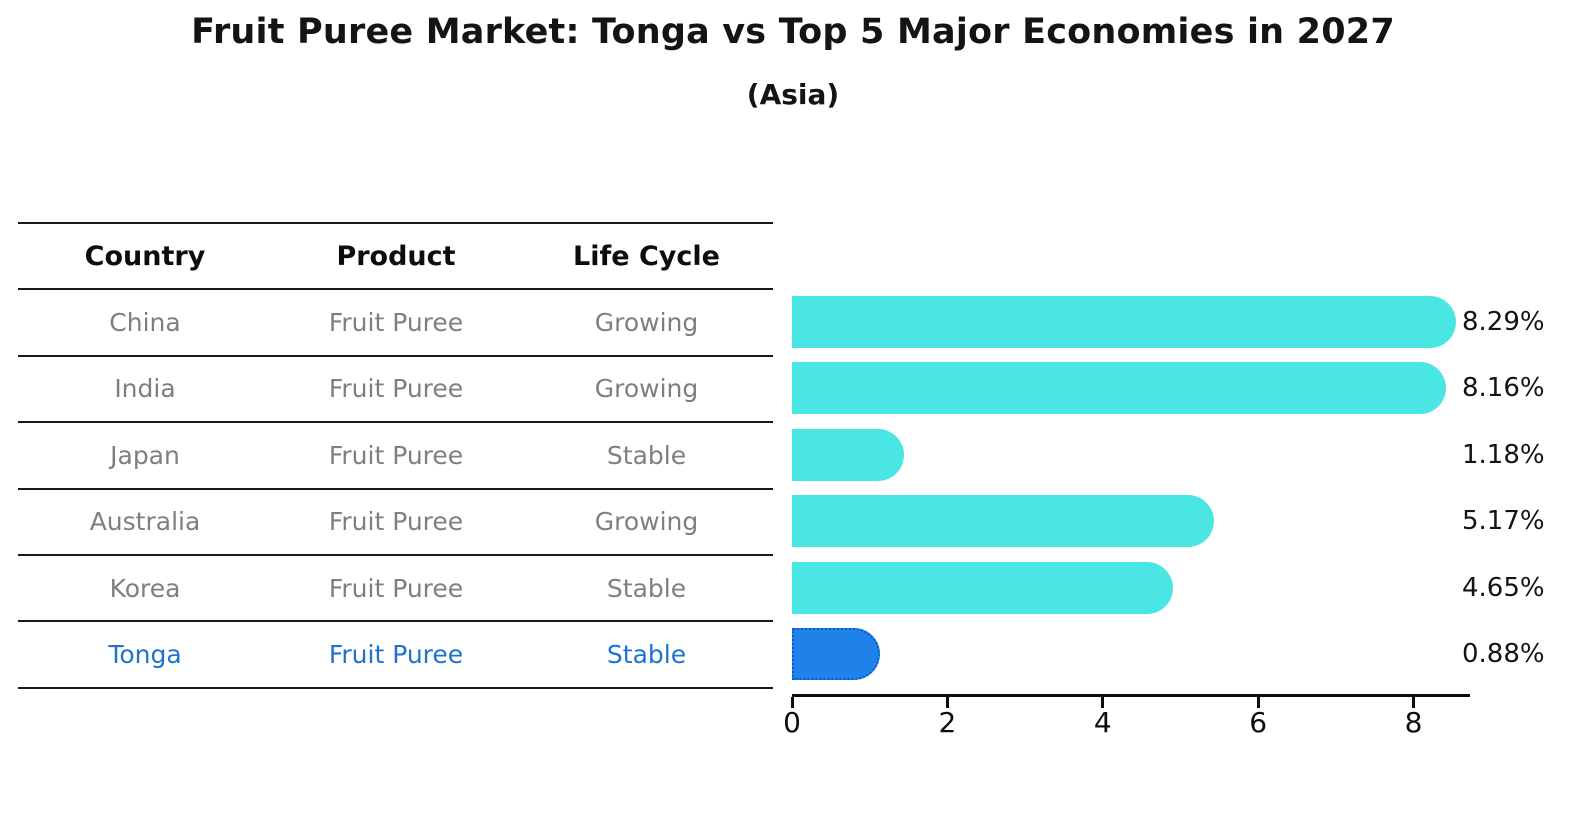 Image resolution: width=1586 pixels, height=823 pixels. What do you see at coordinates (1503, 388) in the screenshot?
I see `value-label-india: 8.16%` at bounding box center [1503, 388].